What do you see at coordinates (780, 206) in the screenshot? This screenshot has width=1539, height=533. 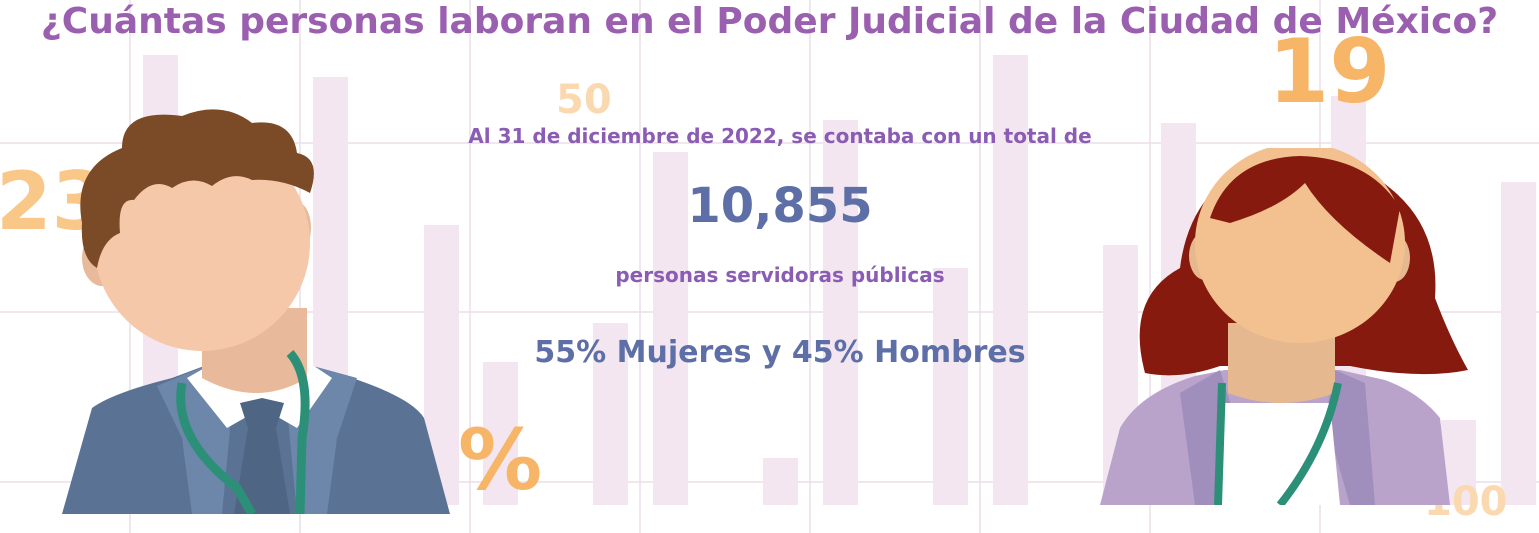 I see `total-count: 10,855` at bounding box center [780, 206].